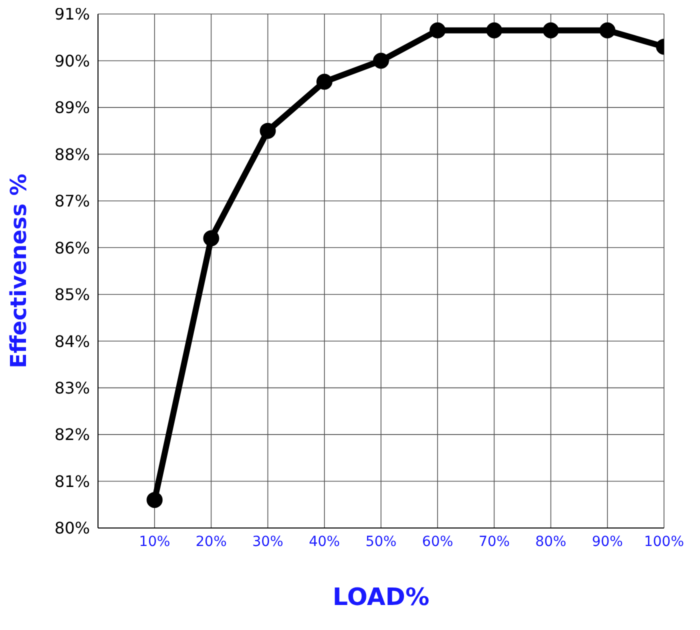  Describe the element at coordinates (72, 528) in the screenshot. I see `y-tick-label: 80%` at that location.